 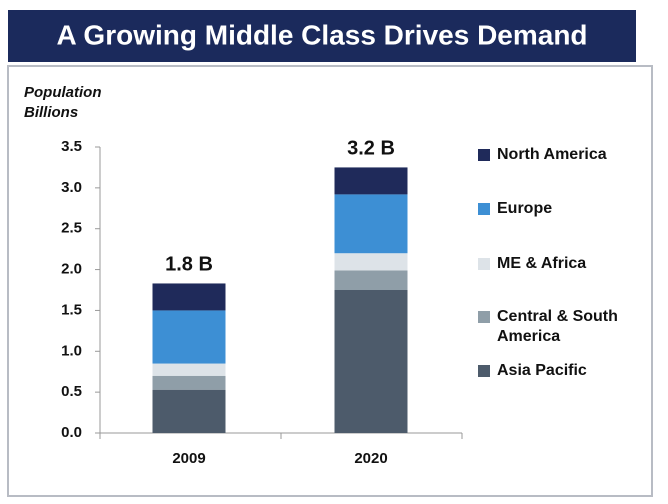 What do you see at coordinates (189, 265) in the screenshot?
I see `total-label: 1.8 B` at bounding box center [189, 265].